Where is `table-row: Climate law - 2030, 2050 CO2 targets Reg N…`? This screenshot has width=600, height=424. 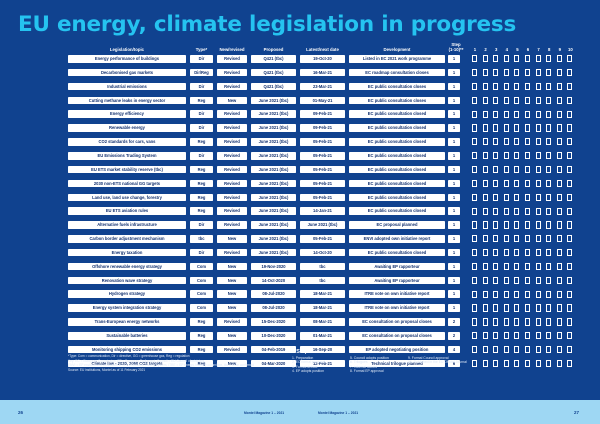
table-row: Climate law - 2030, 2050 CO2 targets Reg N… is located at coordinates (326, 364).